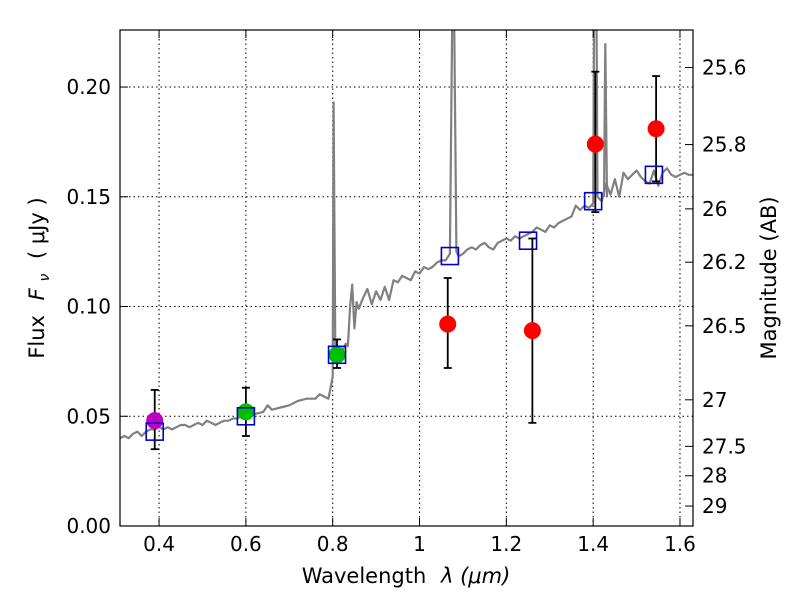 The height and width of the screenshot is (600, 800). I want to click on y-axis-ticks: 0.00 0.05 0.10 0.15 0.20, so click(97, 306).